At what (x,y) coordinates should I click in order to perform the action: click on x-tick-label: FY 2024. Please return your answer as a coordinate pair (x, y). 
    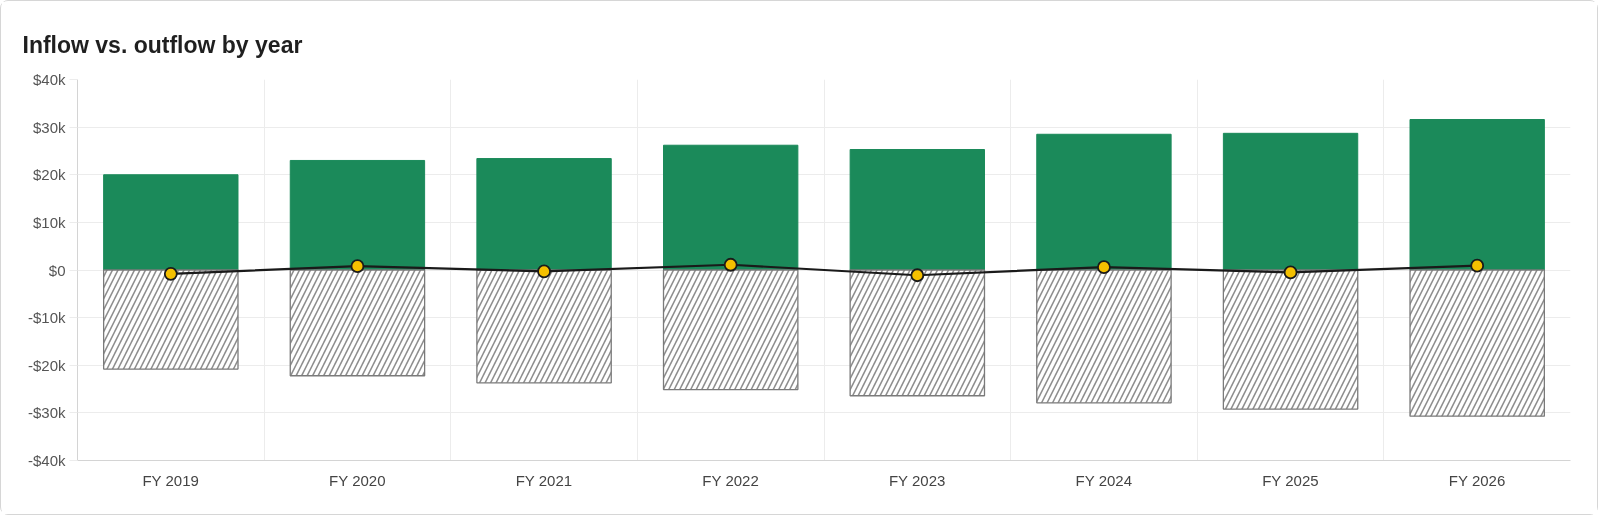
    Looking at the image, I should click on (1104, 480).